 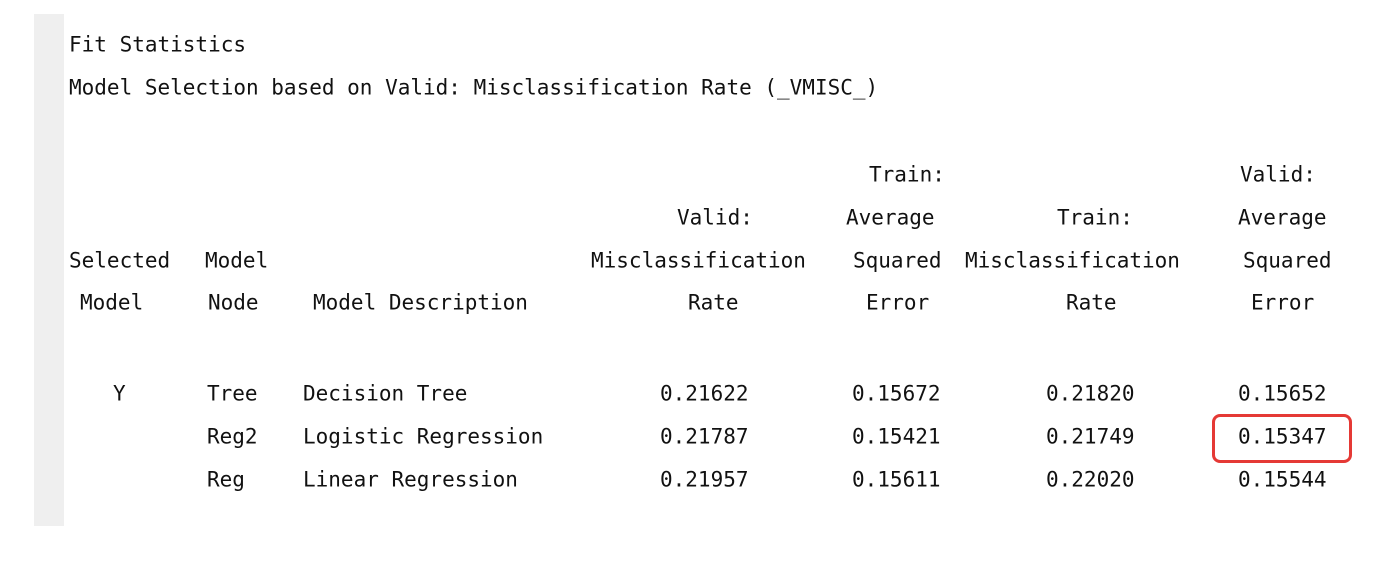 I want to click on header-valid-misc-line2: Misclassification, so click(x=698, y=260).